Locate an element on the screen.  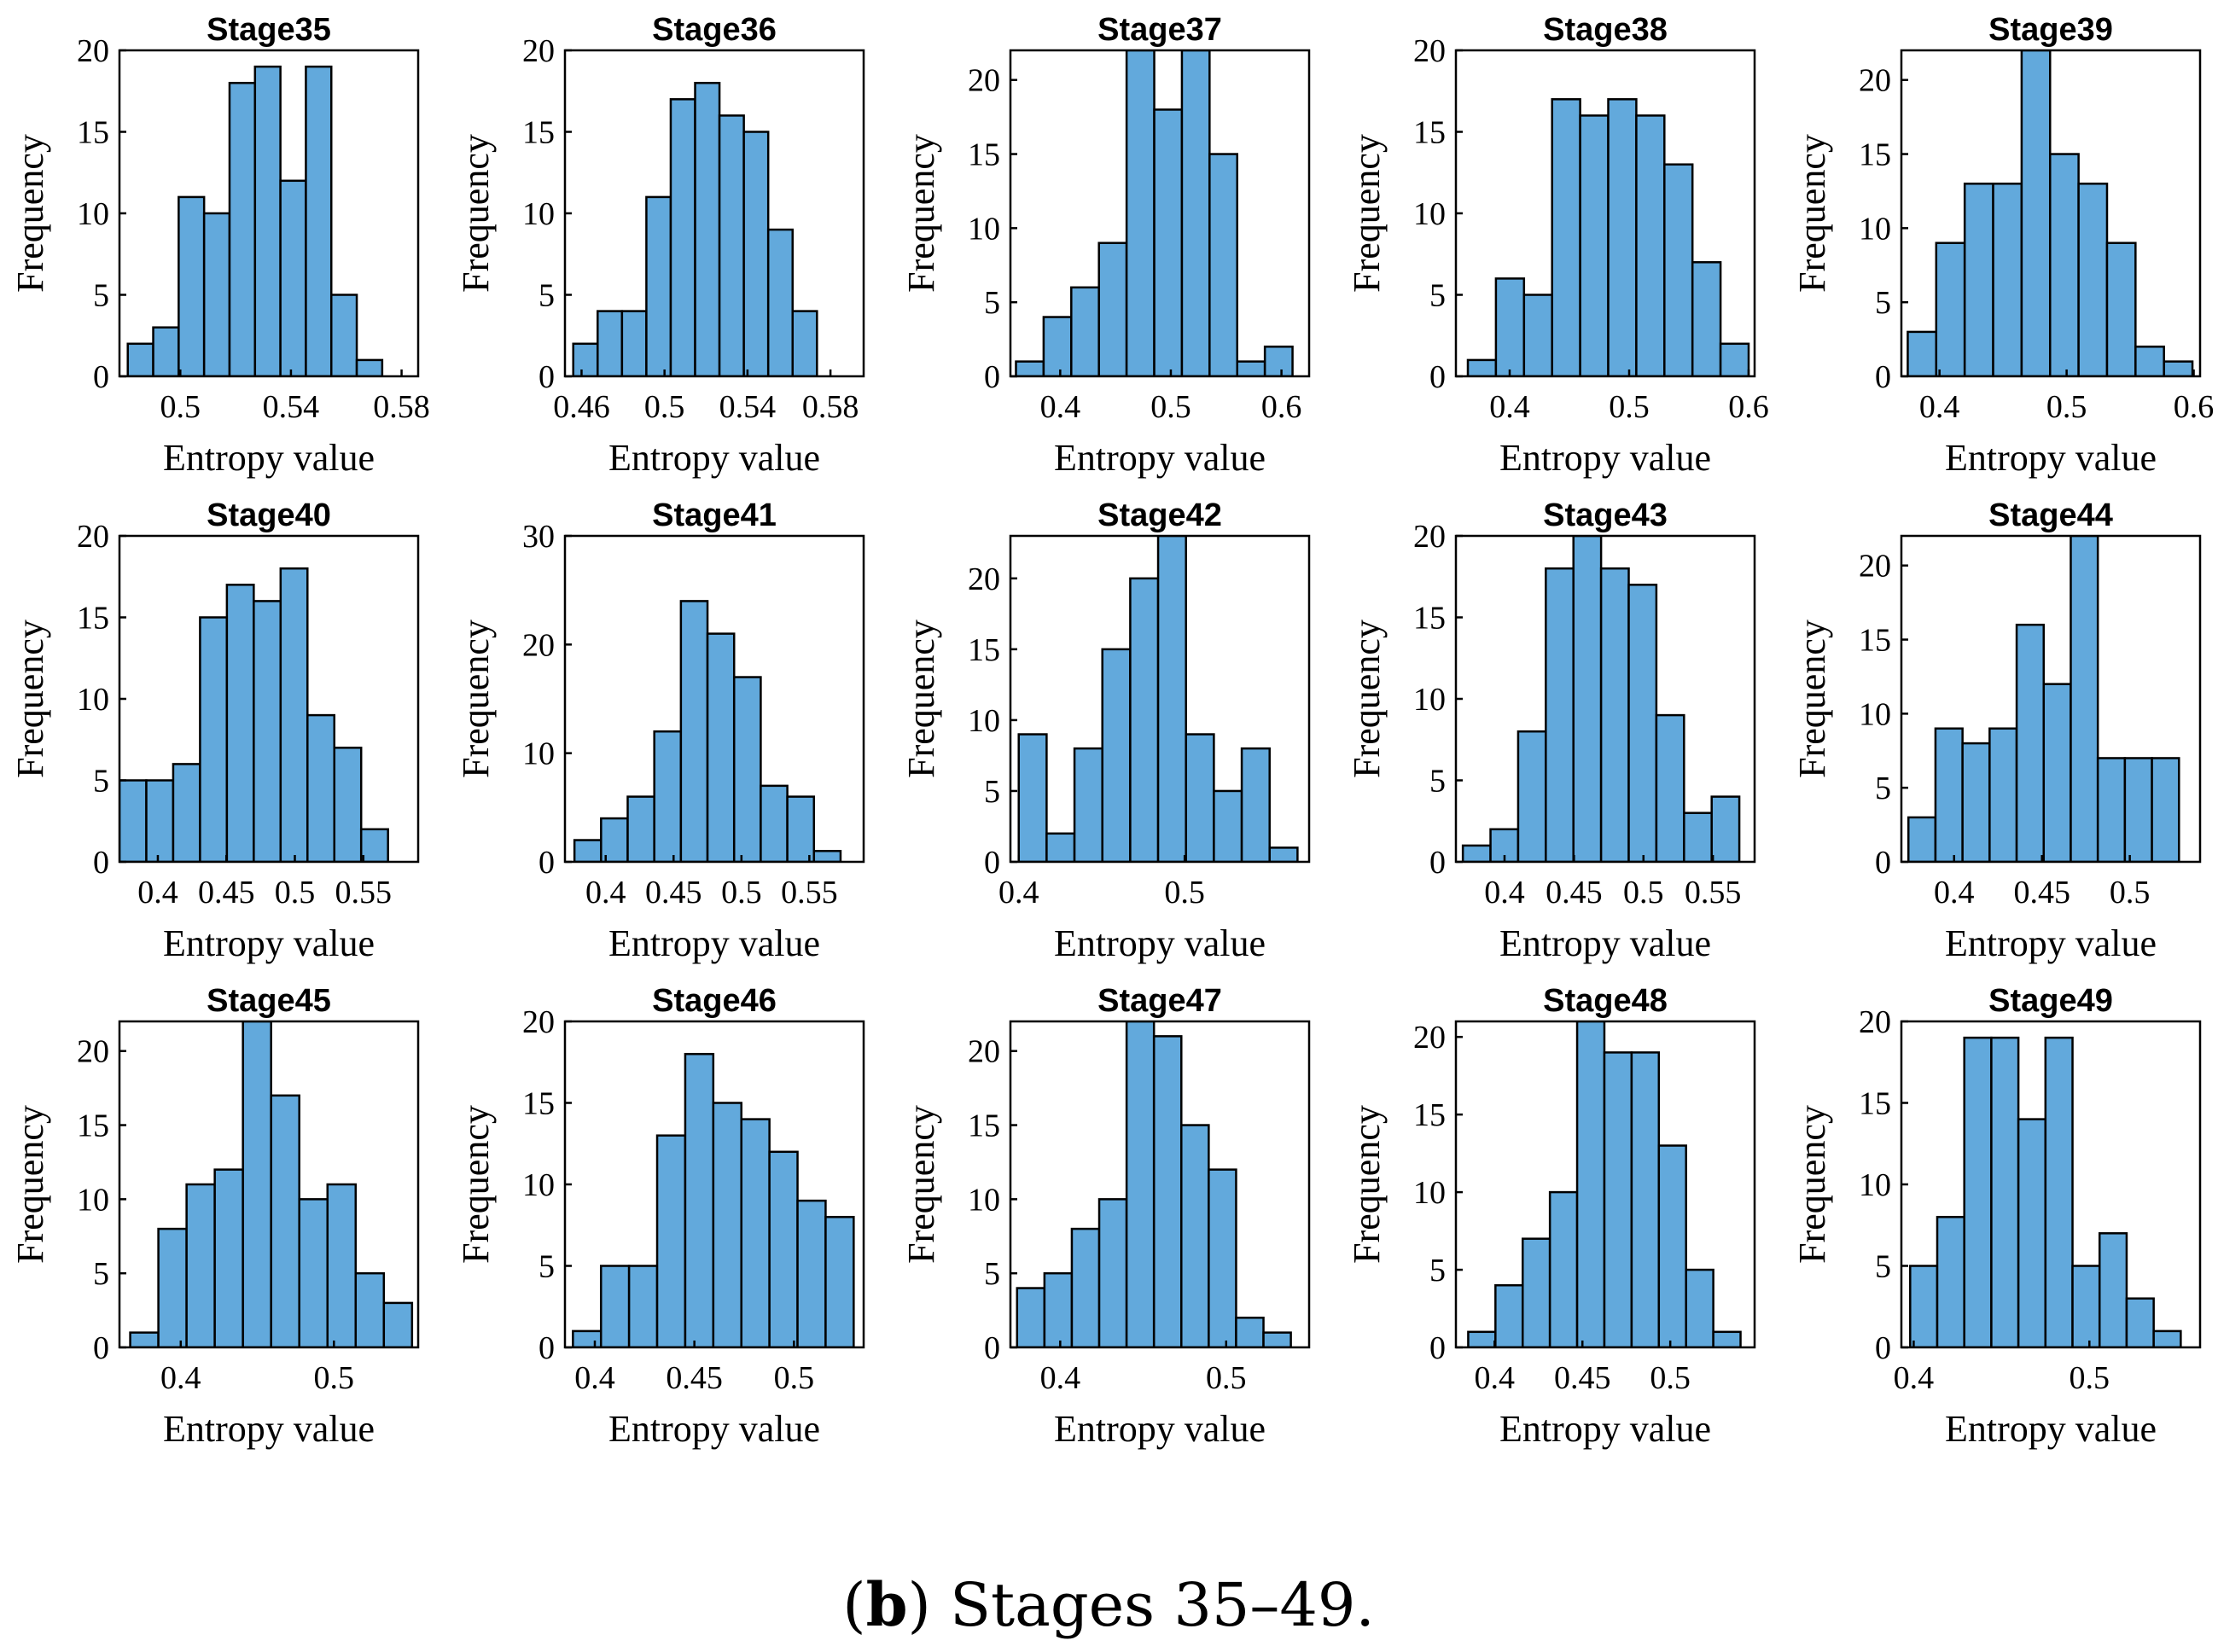
panel-title: Stage41 is located at coordinates (715, 515).